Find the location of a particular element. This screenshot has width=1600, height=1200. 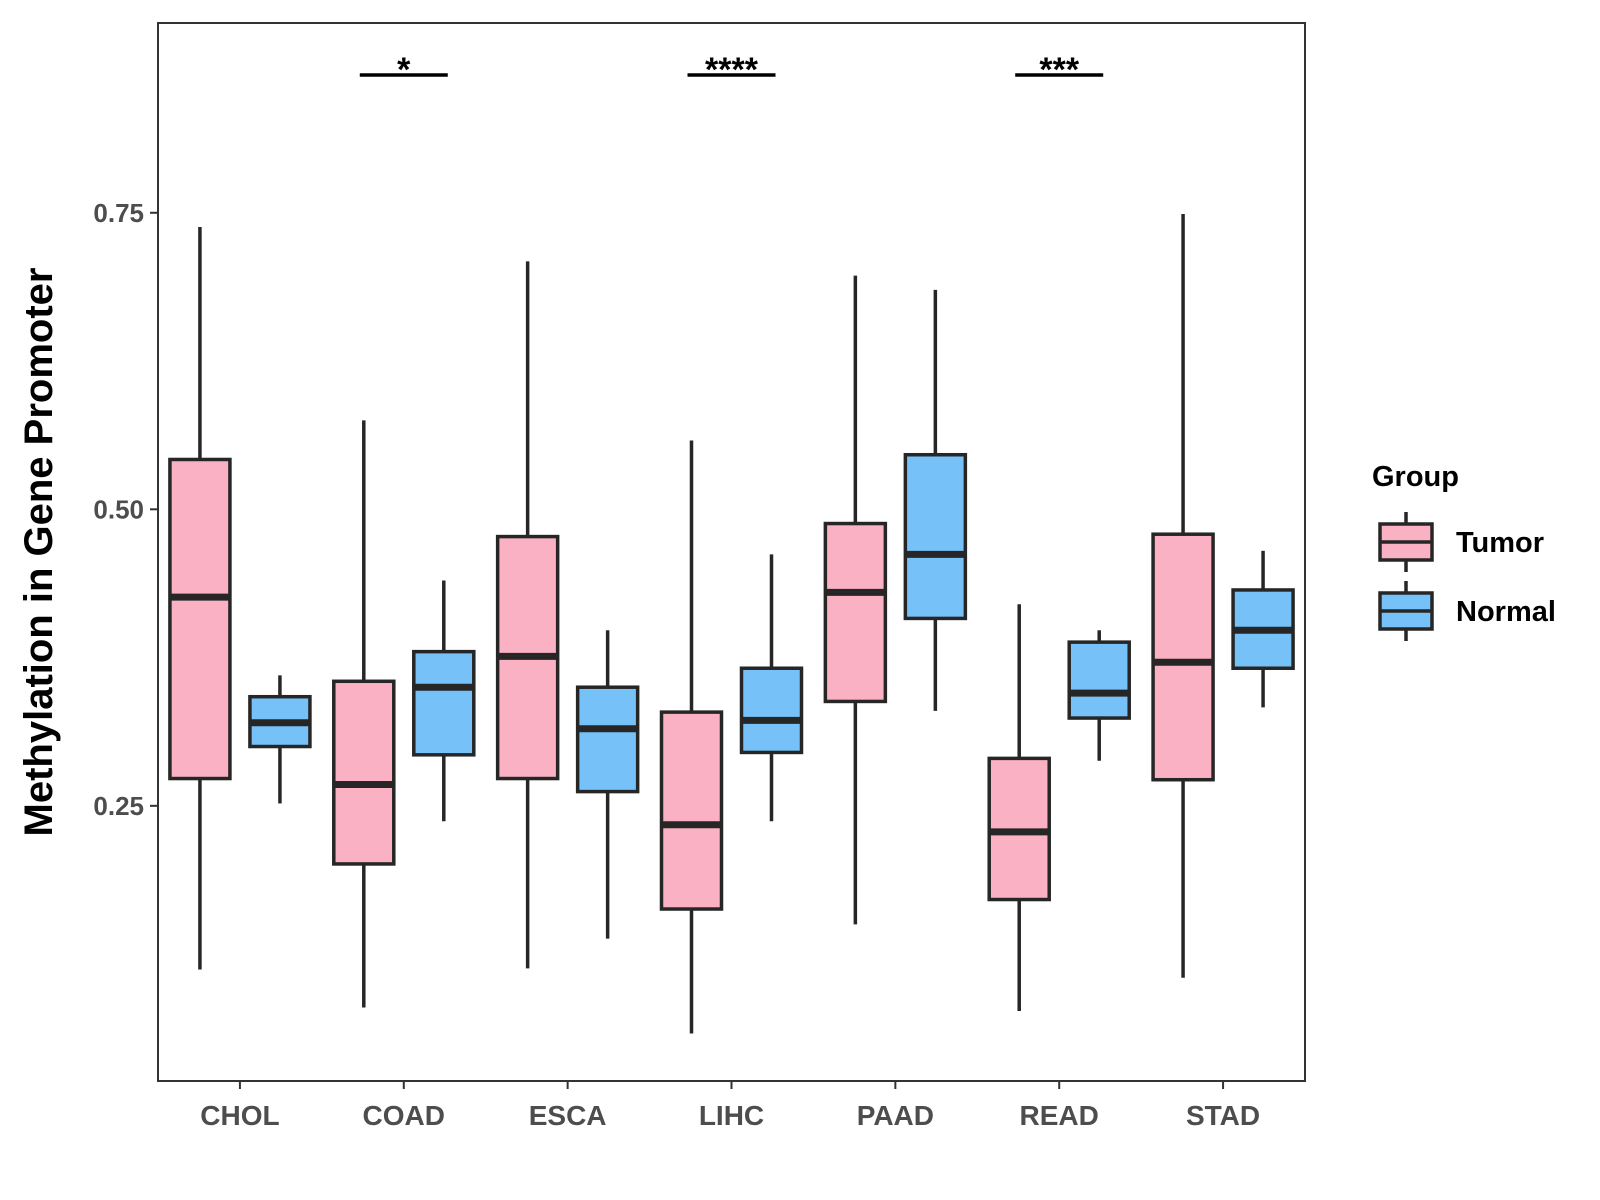

y-tick-label: 0.75 is located at coordinates (118, 213).